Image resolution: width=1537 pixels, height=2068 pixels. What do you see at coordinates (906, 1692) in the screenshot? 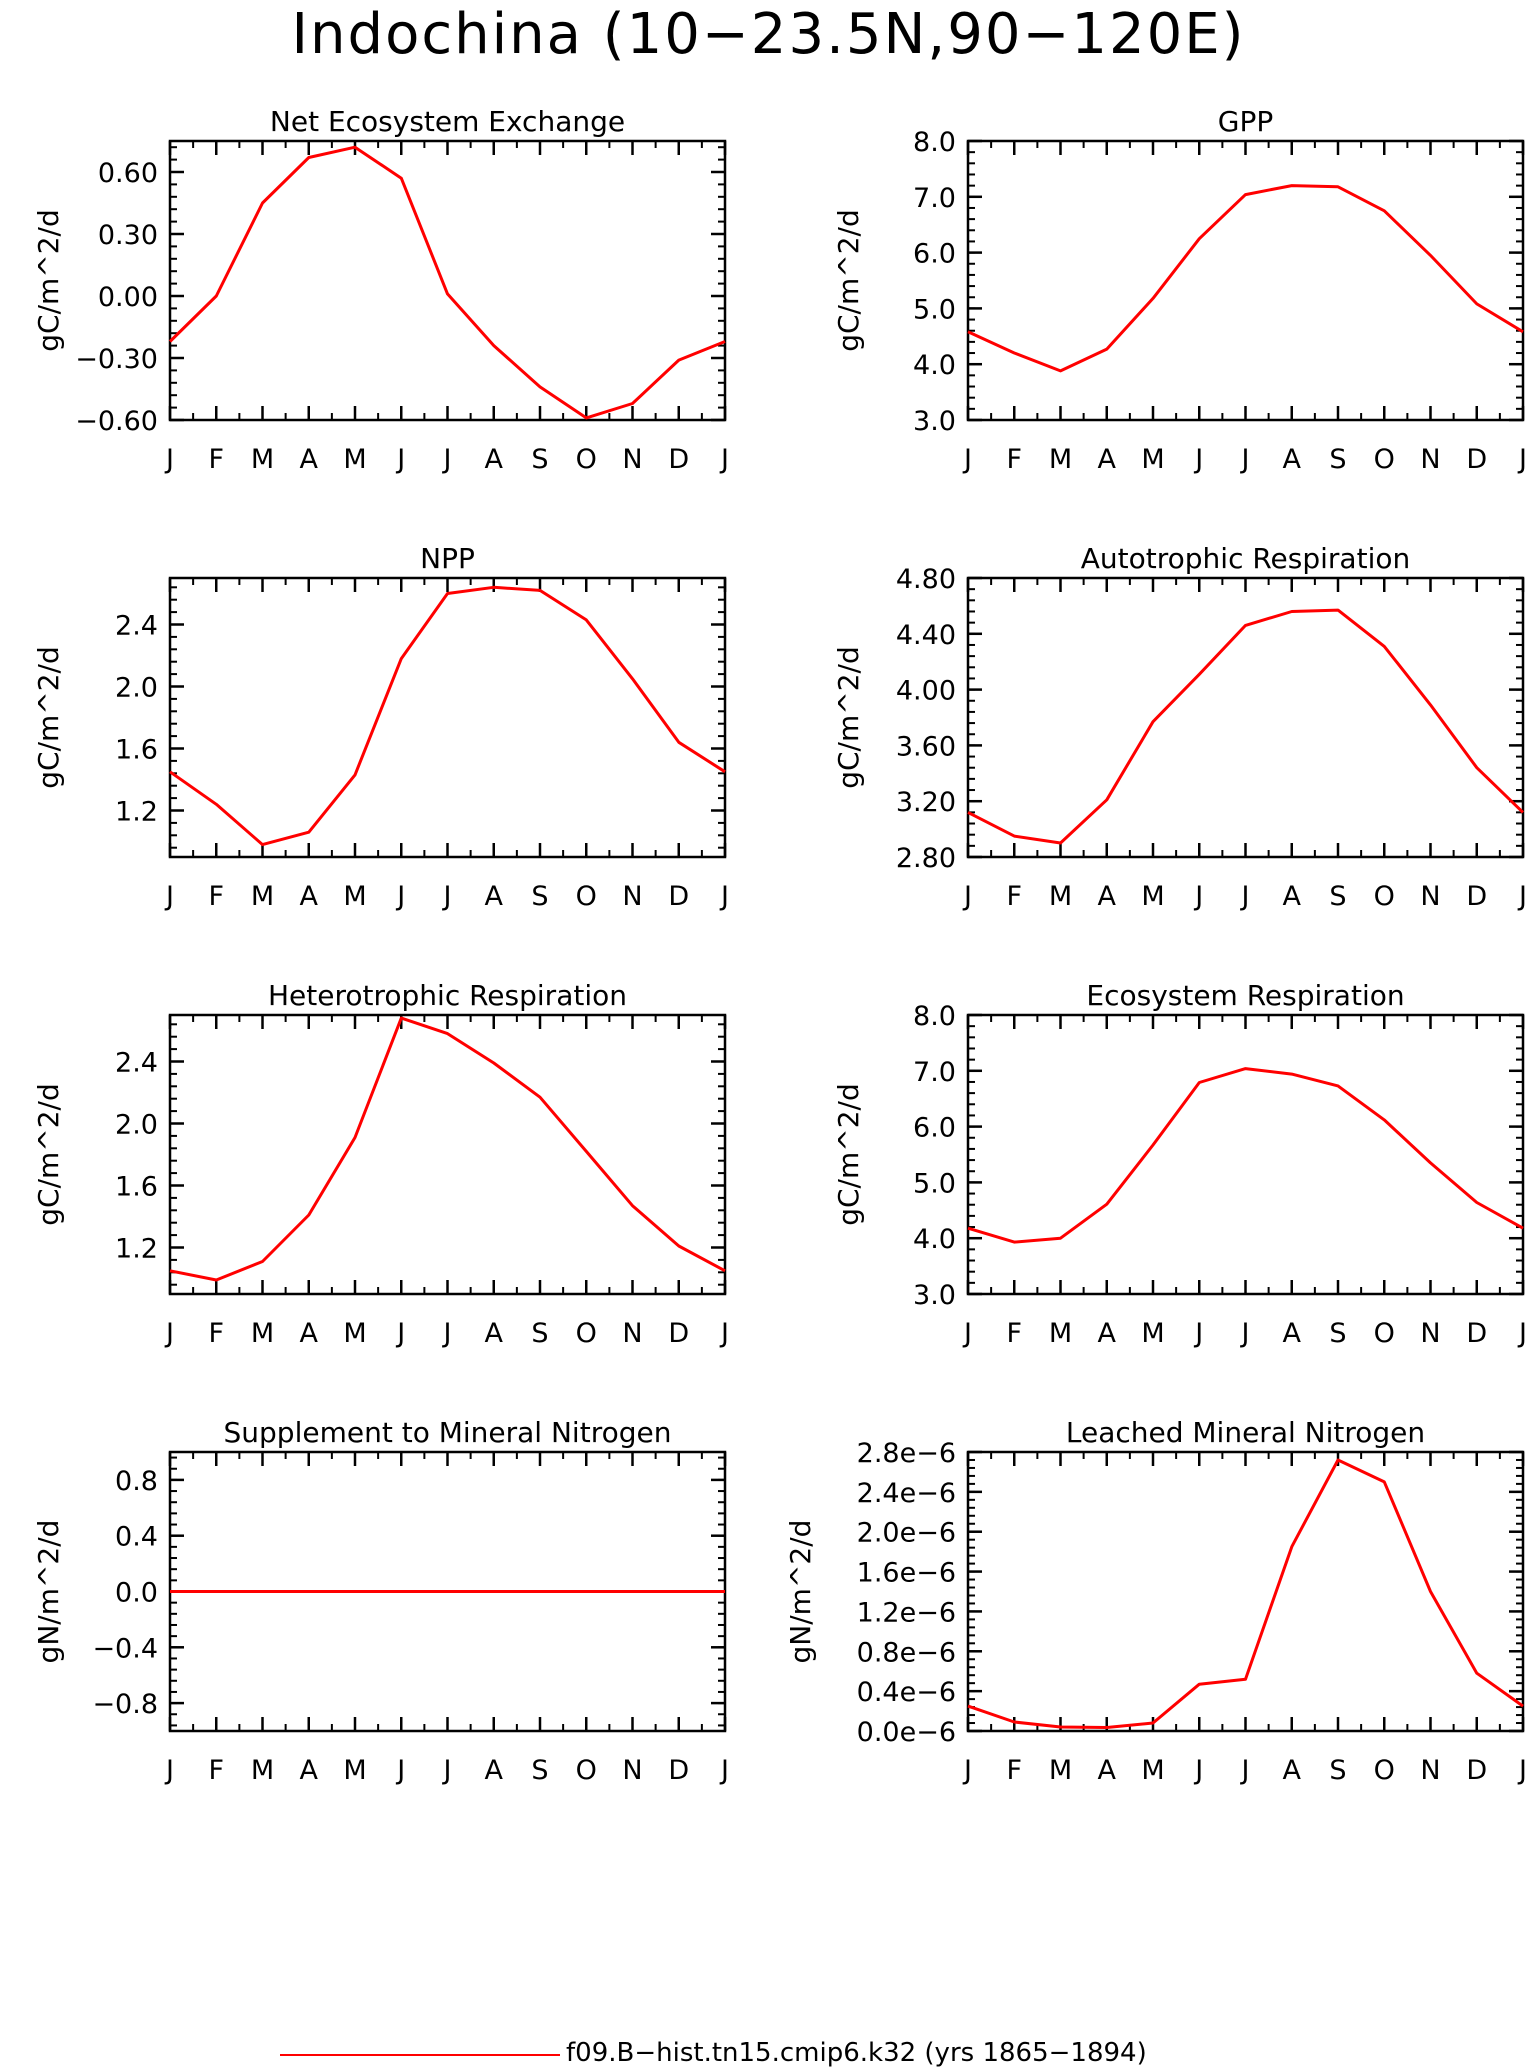
I see `y-tick-label: 0.4e−6` at bounding box center [906, 1692].